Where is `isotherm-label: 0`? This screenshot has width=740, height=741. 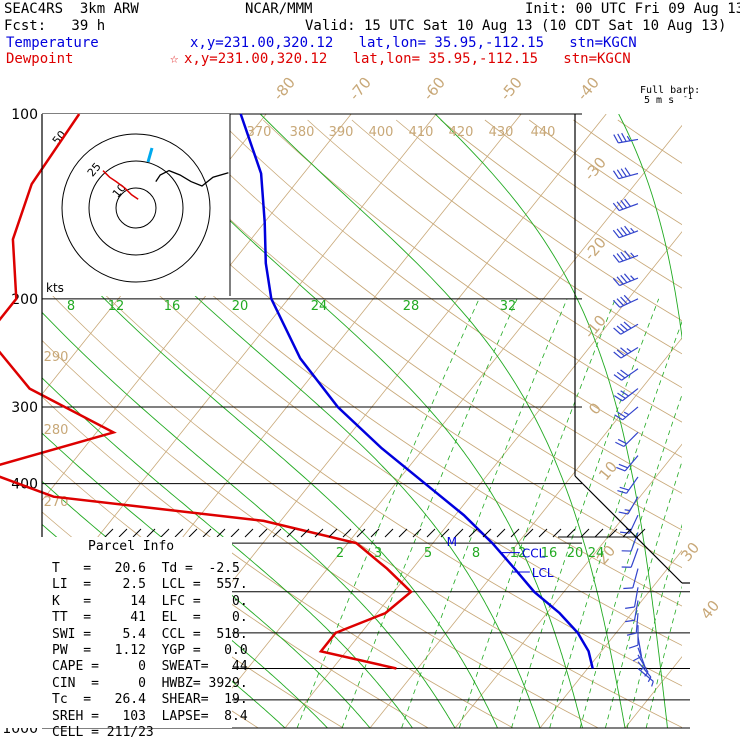 isotherm-label: 0 is located at coordinates (595, 408).